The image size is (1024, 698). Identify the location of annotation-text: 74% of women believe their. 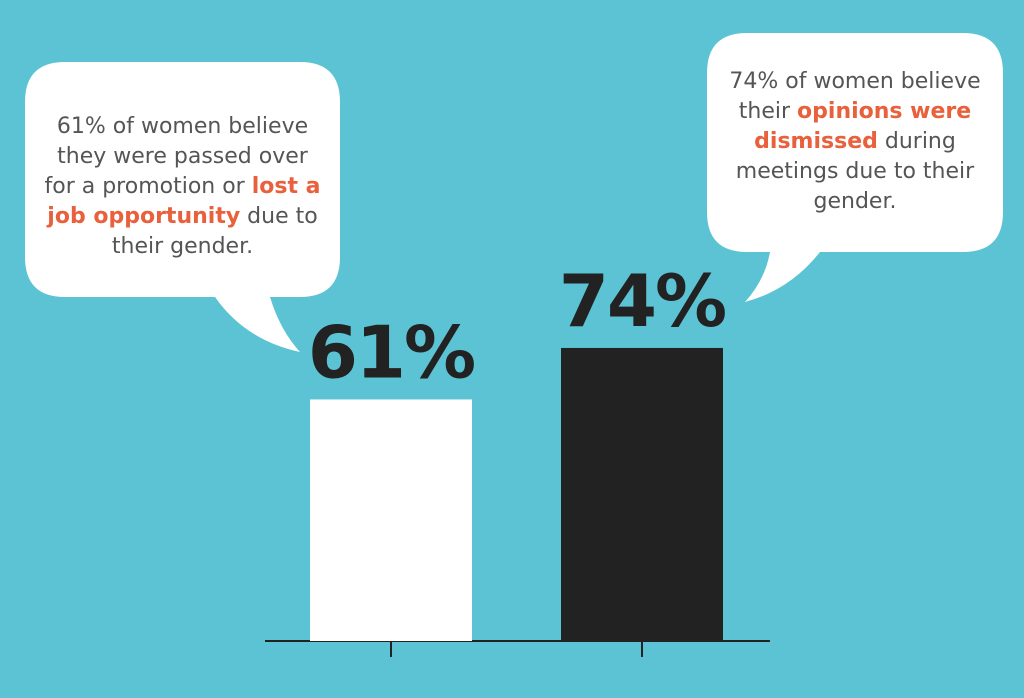
(855, 96).